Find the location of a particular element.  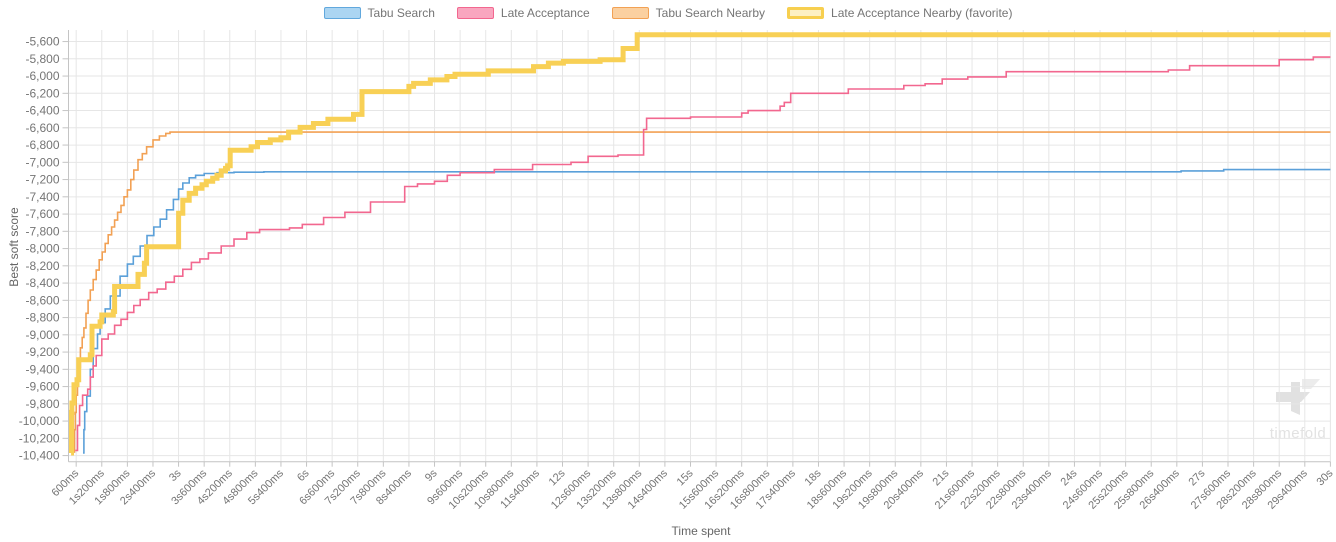

y-tick-label: -6,200 is located at coordinates (42, 93).